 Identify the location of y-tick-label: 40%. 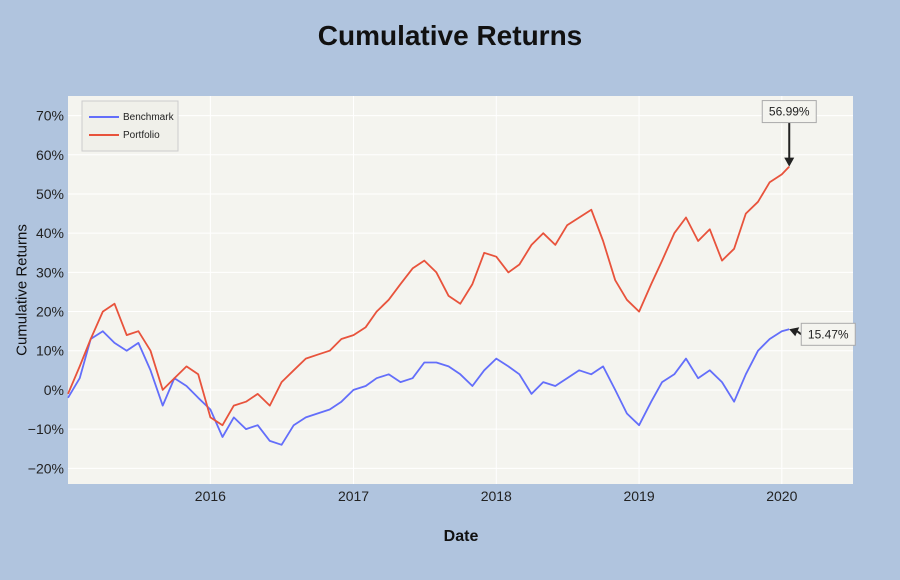
(50, 233).